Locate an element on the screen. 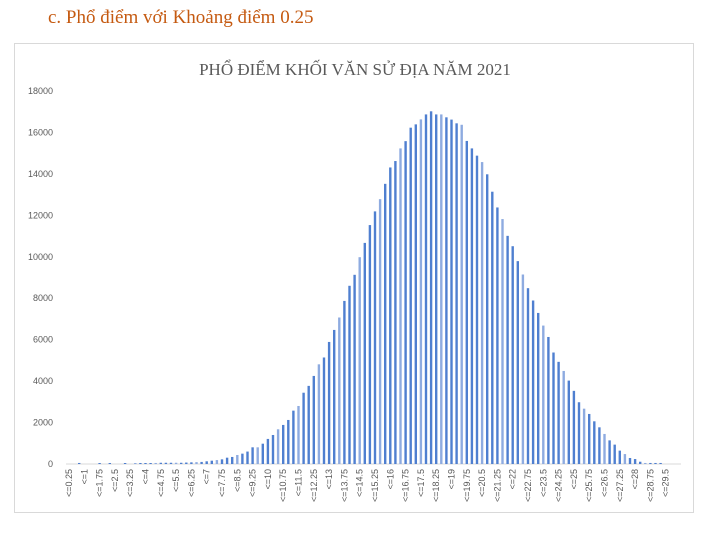 The height and width of the screenshot is (533, 710). x-tick-label: <=8.5 is located at coordinates (237, 480).